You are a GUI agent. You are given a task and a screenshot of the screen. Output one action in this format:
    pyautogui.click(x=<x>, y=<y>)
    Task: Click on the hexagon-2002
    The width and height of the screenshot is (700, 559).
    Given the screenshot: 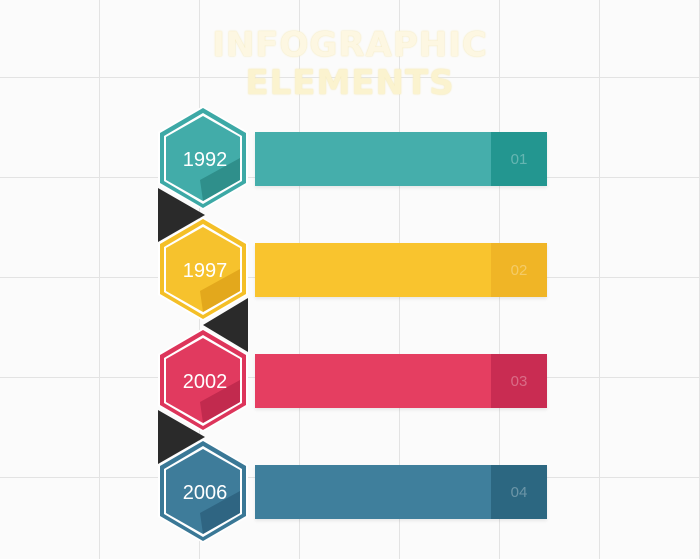 What is the action you would take?
    pyautogui.click(x=203, y=380)
    